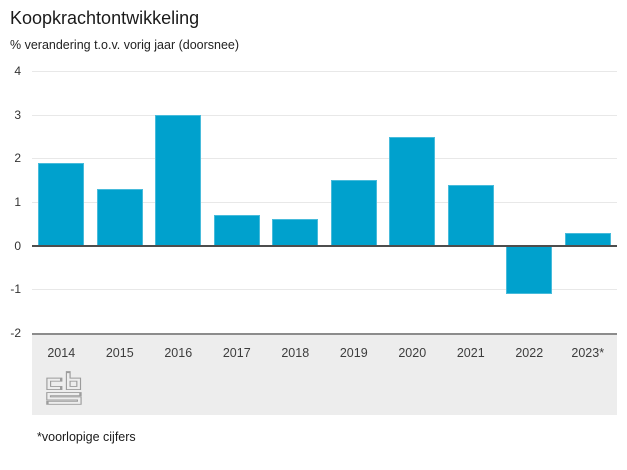 The width and height of the screenshot is (627, 470). Describe the element at coordinates (529, 353) in the screenshot. I see `x-tick-label: 2022` at that location.